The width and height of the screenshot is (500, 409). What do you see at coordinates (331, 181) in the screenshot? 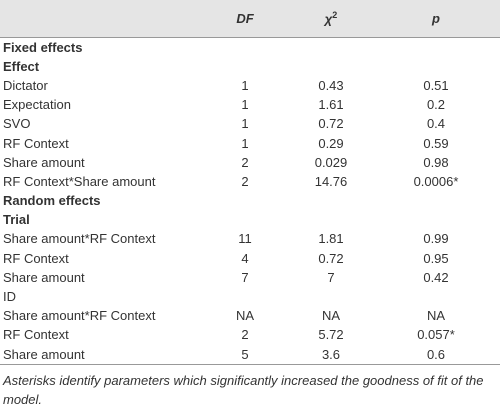
I see `cell: 14.76` at bounding box center [331, 181].